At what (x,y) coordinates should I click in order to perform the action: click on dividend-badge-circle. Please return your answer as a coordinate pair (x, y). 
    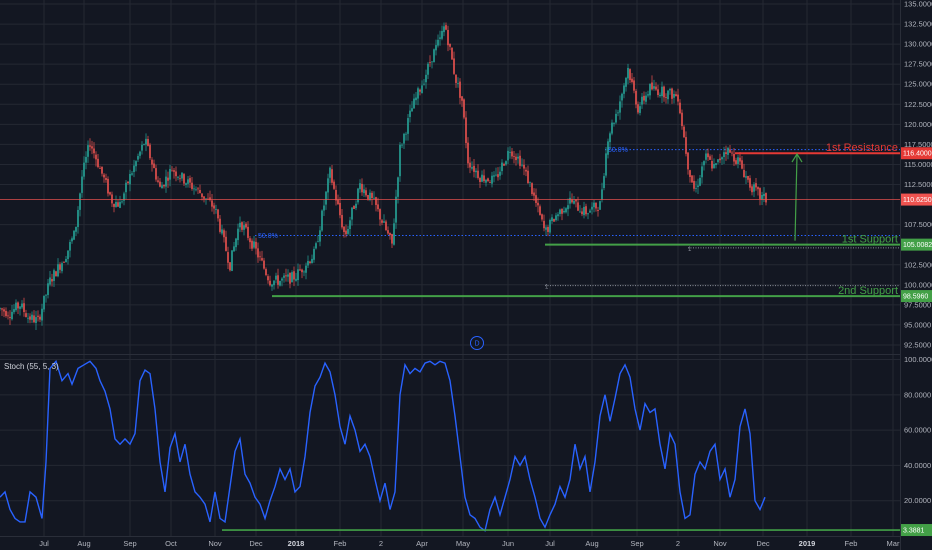
    Looking at the image, I should click on (477, 343).